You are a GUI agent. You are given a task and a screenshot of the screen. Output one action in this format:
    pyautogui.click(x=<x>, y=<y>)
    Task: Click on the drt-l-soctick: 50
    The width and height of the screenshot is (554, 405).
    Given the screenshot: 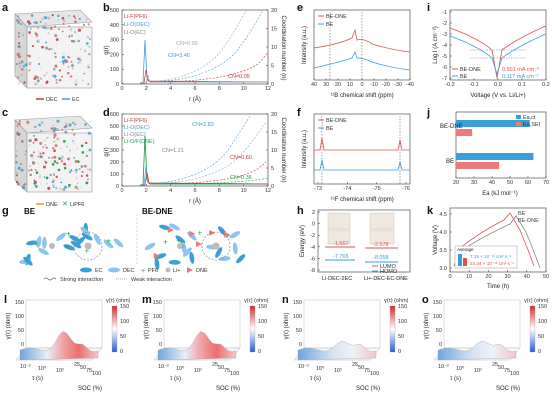 What is the action you would take?
    pyautogui.click(x=83, y=368)
    